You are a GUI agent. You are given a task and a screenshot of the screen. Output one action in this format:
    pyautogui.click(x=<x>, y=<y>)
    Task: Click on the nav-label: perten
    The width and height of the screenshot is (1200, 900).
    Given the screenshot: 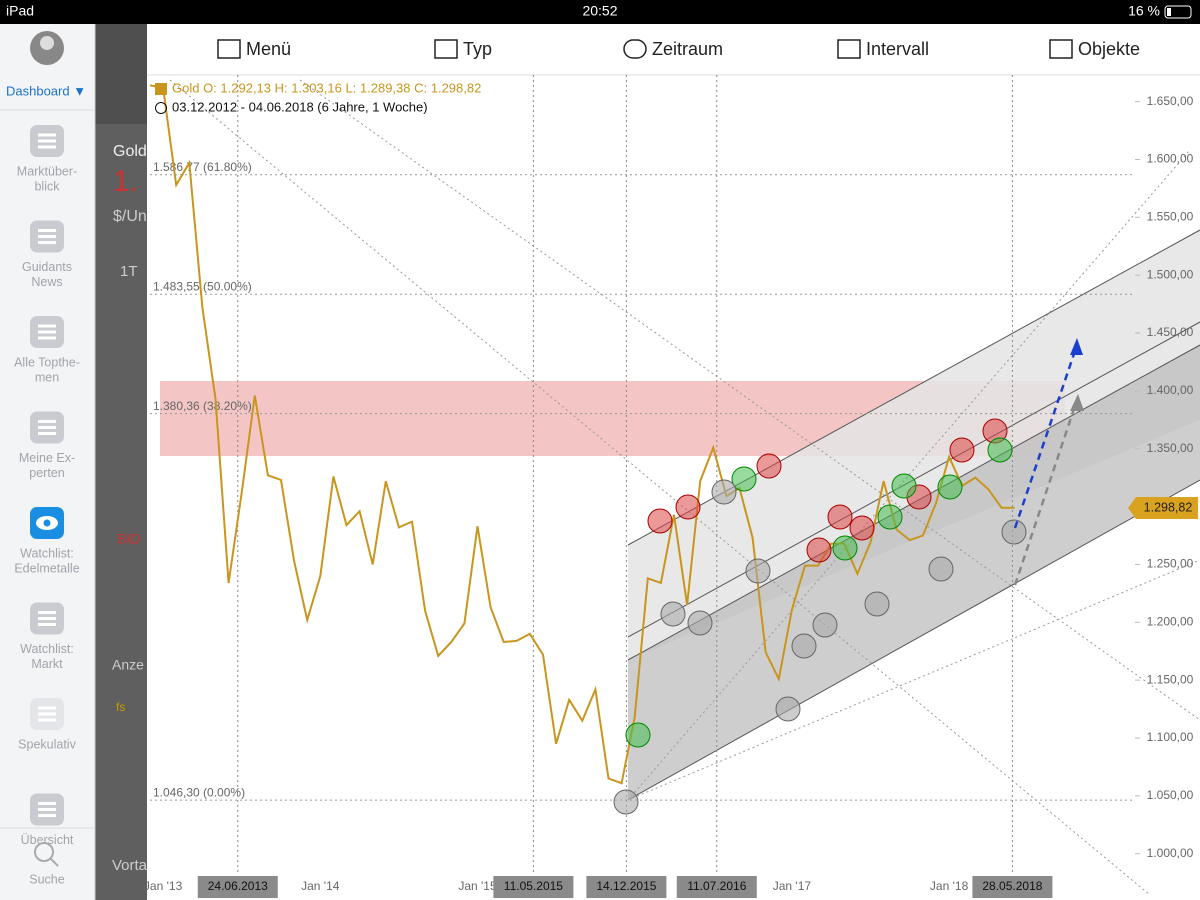 What is the action you would take?
    pyautogui.click(x=46, y=473)
    